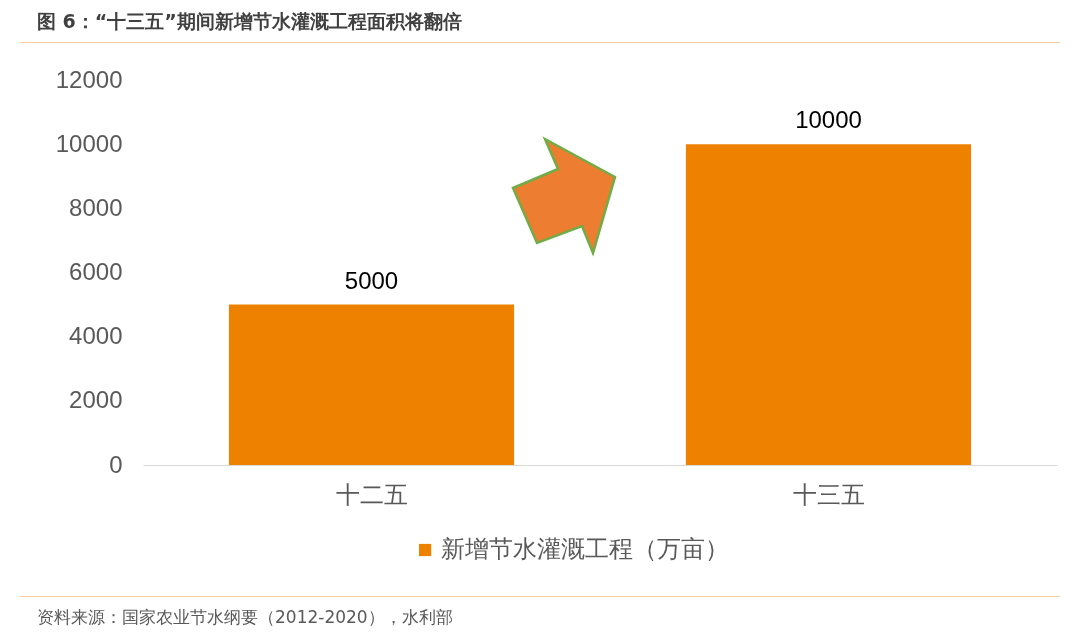  I want to click on y-tick-label: 12000, so click(89, 79).